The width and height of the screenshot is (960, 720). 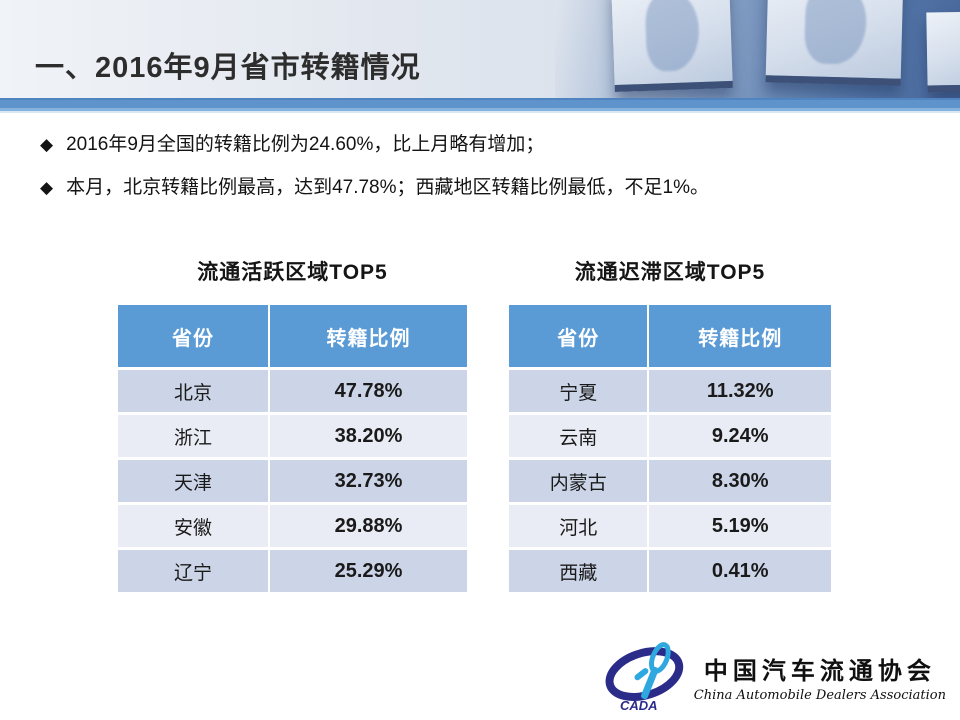 I want to click on table-cell-province: 内蒙古, so click(x=578, y=481).